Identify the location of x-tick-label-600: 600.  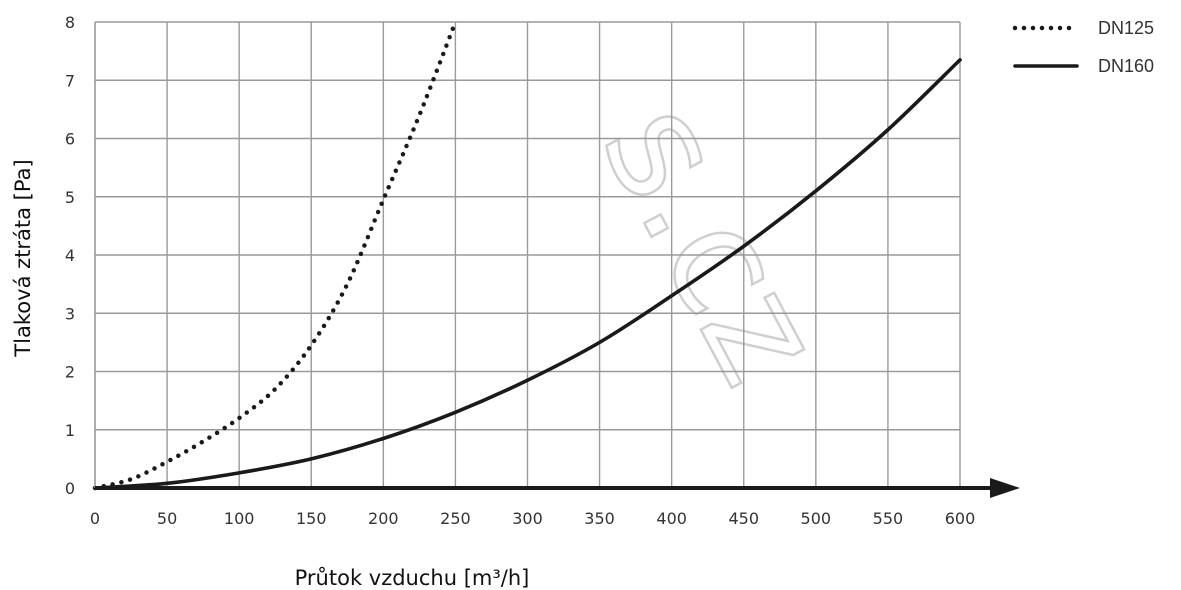
(960, 518).